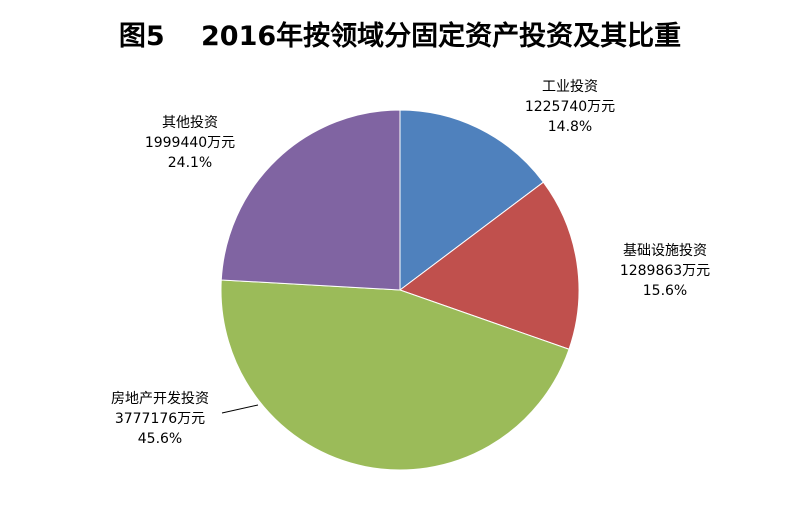 Image resolution: width=800 pixels, height=521 pixels. What do you see at coordinates (472, 200) in the screenshot?
I see `pie-slice-工业投资` at bounding box center [472, 200].